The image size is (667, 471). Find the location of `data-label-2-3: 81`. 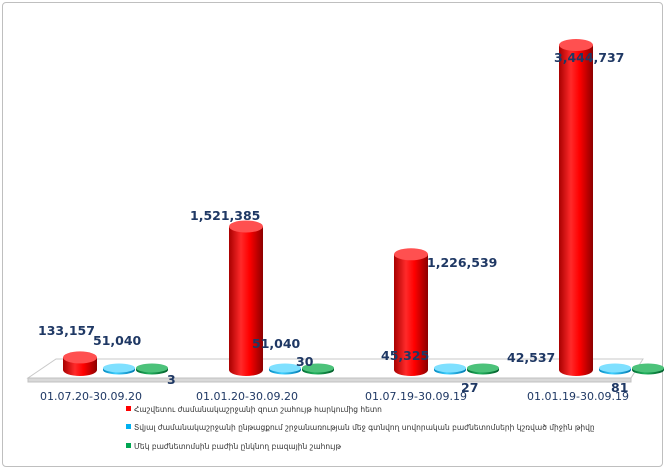

data-label-2-3: 81 is located at coordinates (619, 387).